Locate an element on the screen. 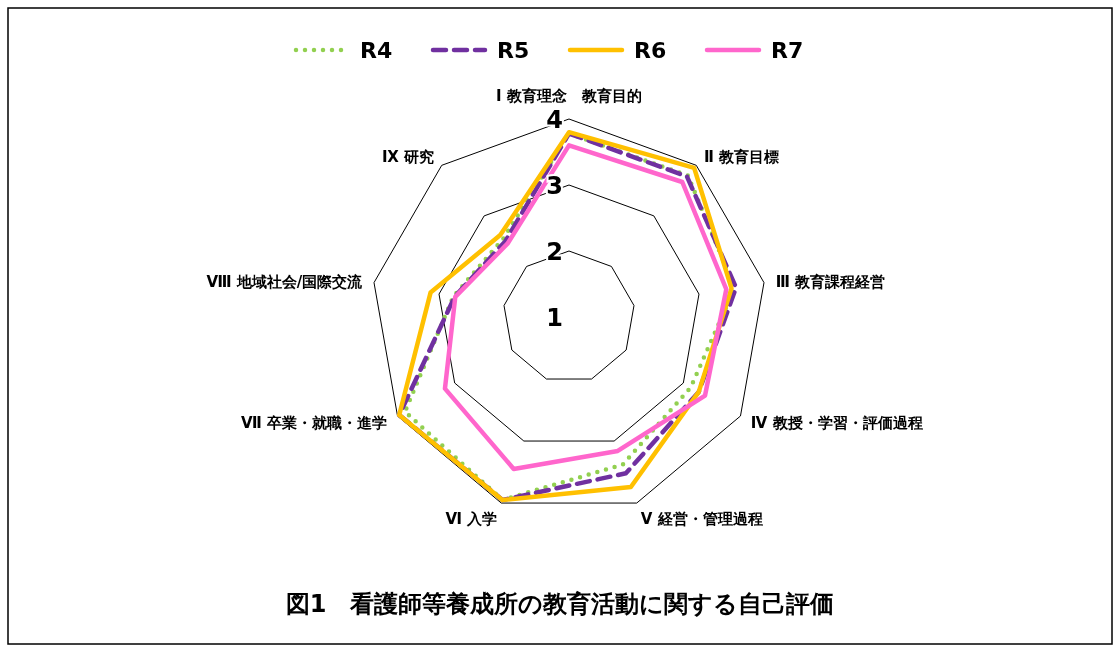 This screenshot has width=1120, height=652. spoke-label: Ⅴ 経営・管理過程 is located at coordinates (701, 519).